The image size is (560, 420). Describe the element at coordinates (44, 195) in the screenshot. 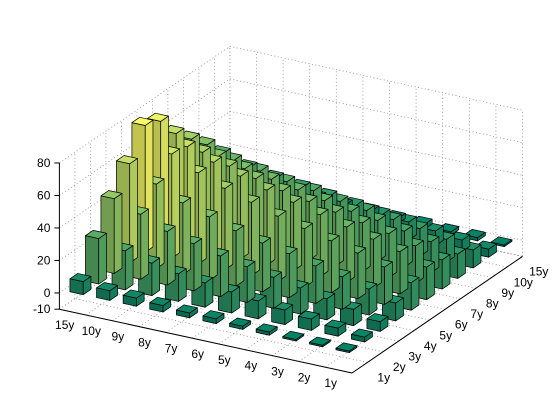

I see `z-tick-label: 60` at that location.